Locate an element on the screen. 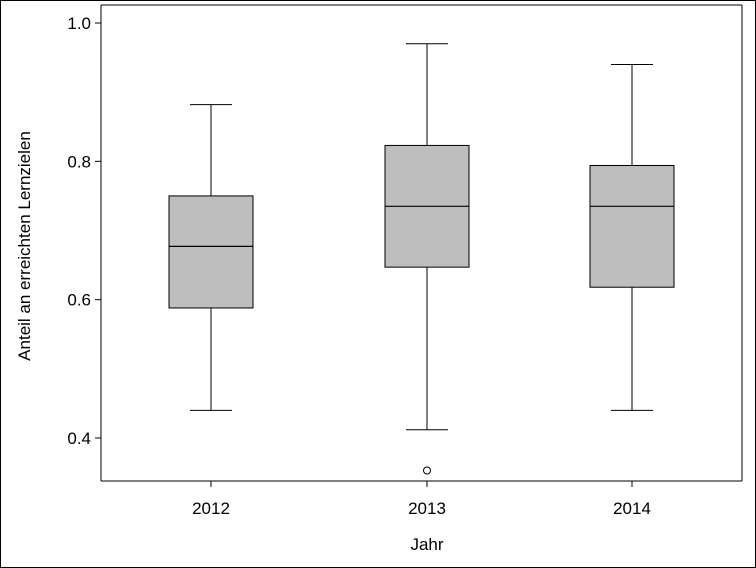 The image size is (756, 568). box-2012 is located at coordinates (211, 257).